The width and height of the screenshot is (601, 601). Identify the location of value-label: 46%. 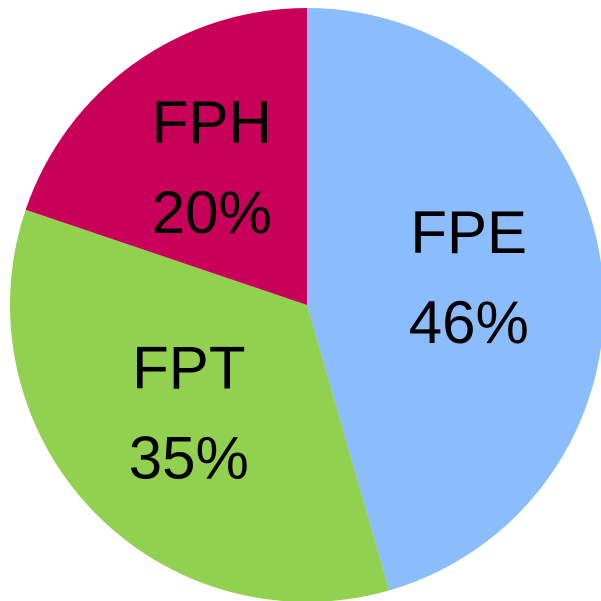
(469, 322).